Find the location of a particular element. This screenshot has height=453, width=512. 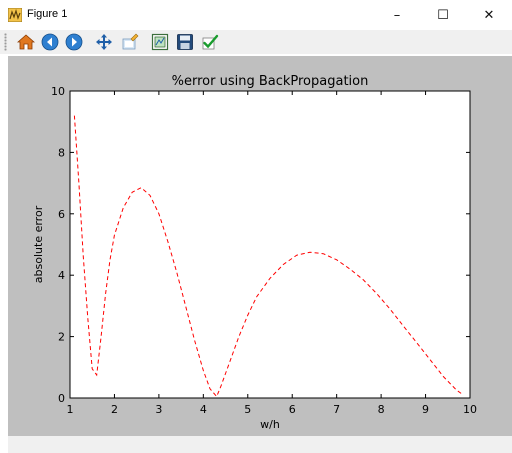

home-icon is located at coordinates (26, 42).